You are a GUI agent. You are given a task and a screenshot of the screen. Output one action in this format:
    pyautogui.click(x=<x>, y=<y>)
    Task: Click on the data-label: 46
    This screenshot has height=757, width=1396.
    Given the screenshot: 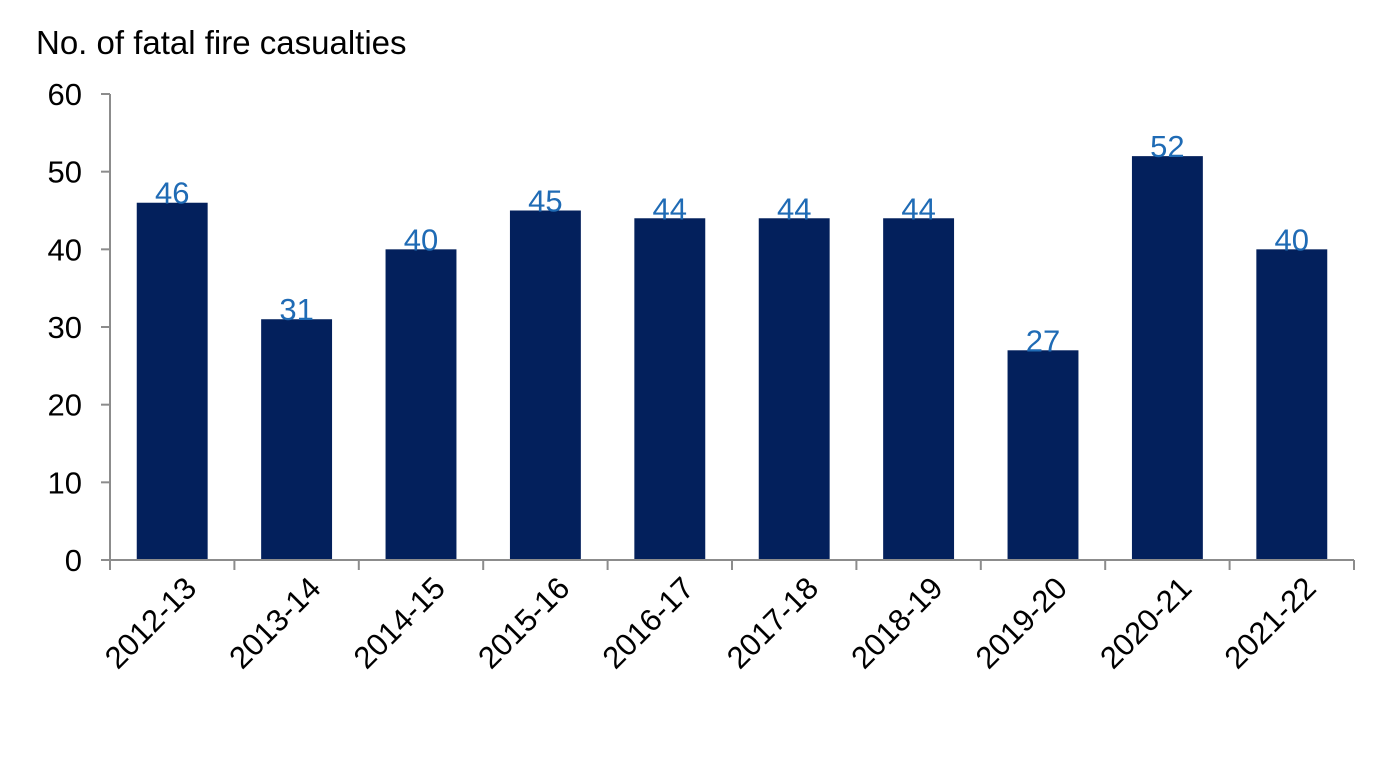 What is the action you would take?
    pyautogui.click(x=172, y=193)
    